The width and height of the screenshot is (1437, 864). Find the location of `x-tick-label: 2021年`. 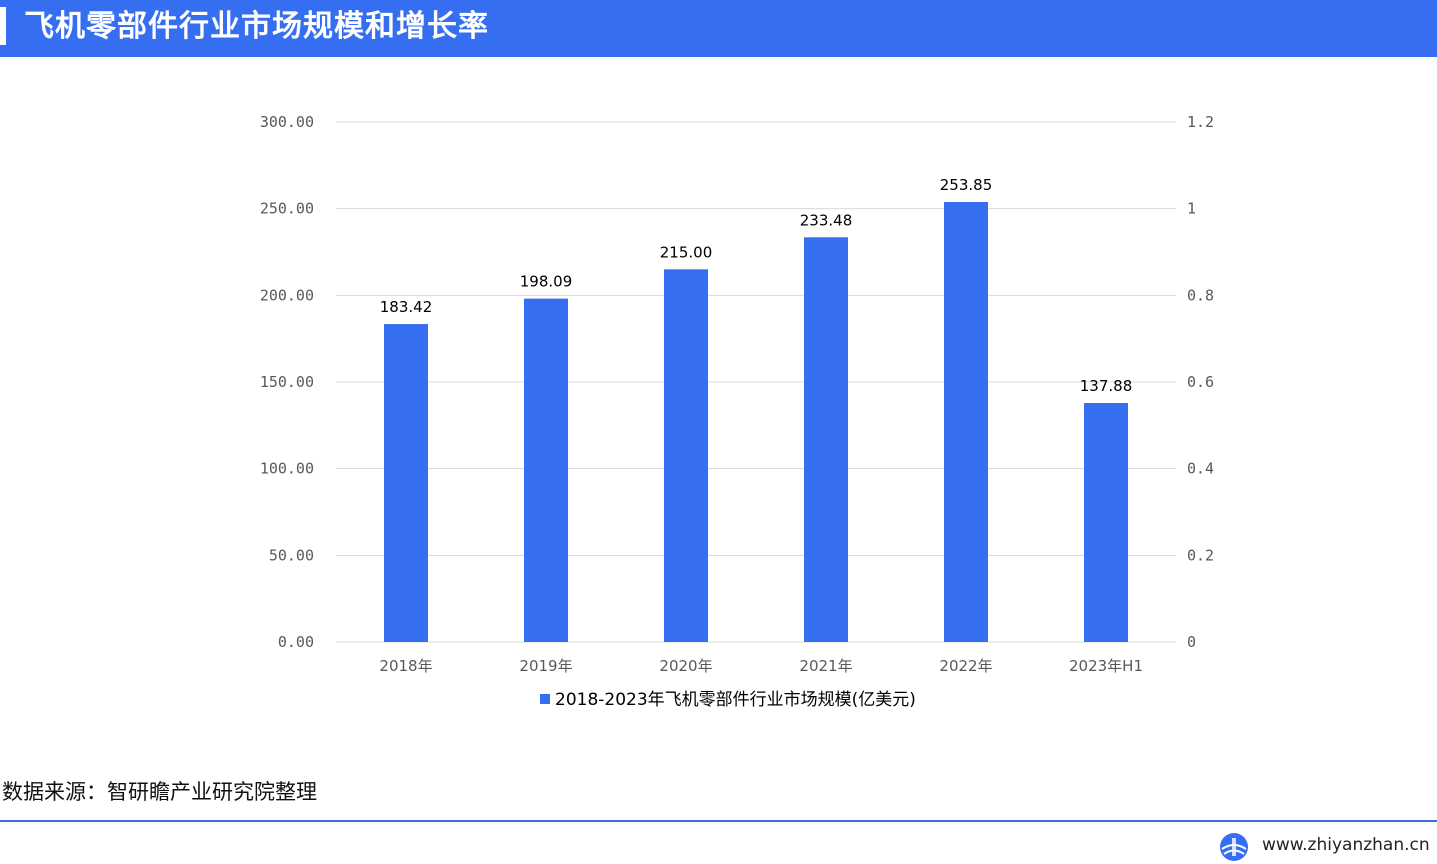

x-tick-label: 2021年 is located at coordinates (825, 666).